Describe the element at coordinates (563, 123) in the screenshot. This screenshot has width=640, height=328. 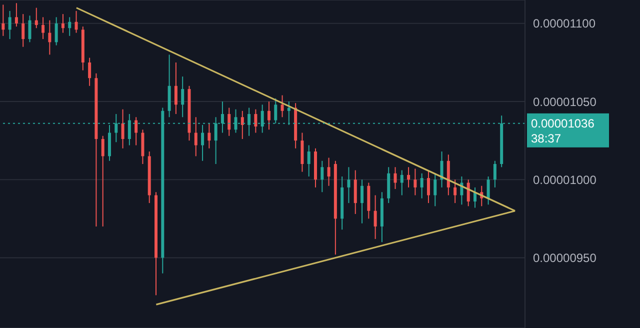
I see `ref-line-label: 0.00001036` at that location.